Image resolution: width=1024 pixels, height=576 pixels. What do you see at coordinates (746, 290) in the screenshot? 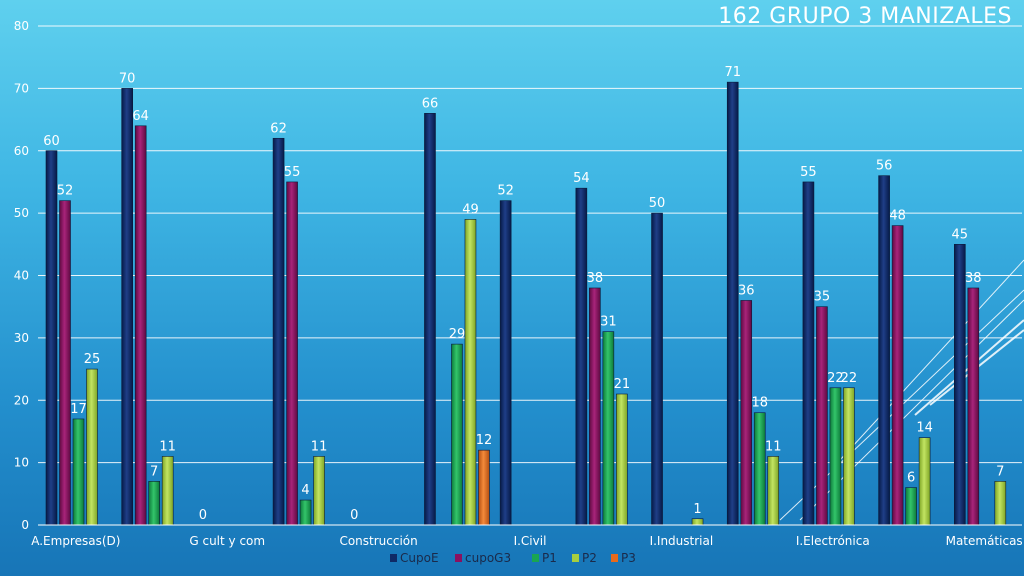
I see `data-label-cupoG3: 36` at bounding box center [746, 290].